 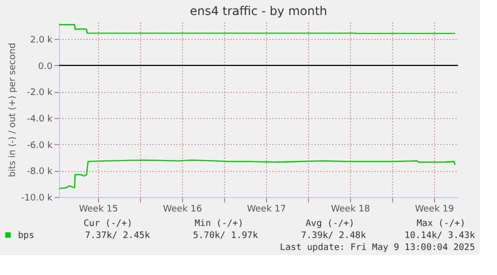 What do you see at coordinates (117, 236) in the screenshot?
I see `text: 7.37k/ 2.45k` at bounding box center [117, 236].